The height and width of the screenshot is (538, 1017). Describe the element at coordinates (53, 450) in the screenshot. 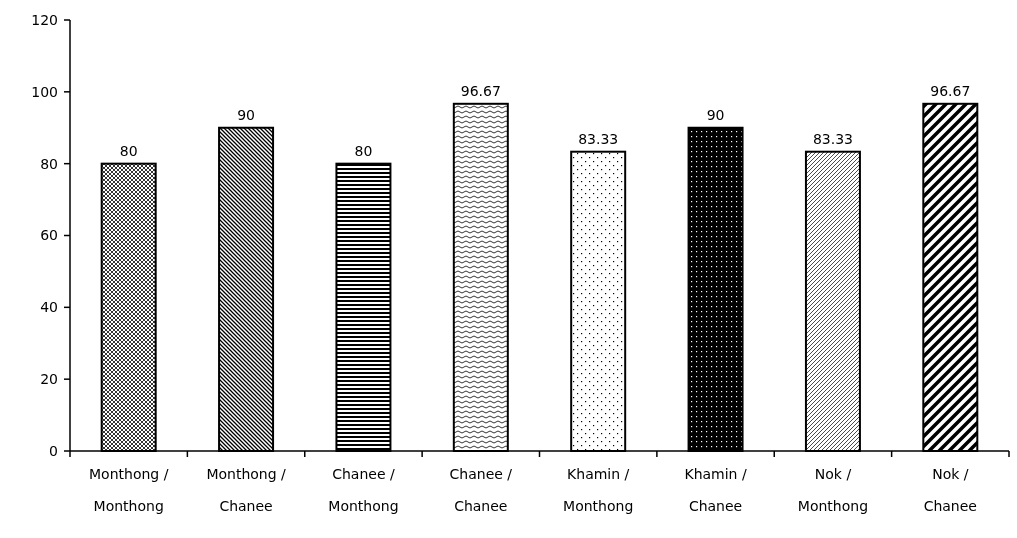

I see `y-tick-label: 0` at that location.